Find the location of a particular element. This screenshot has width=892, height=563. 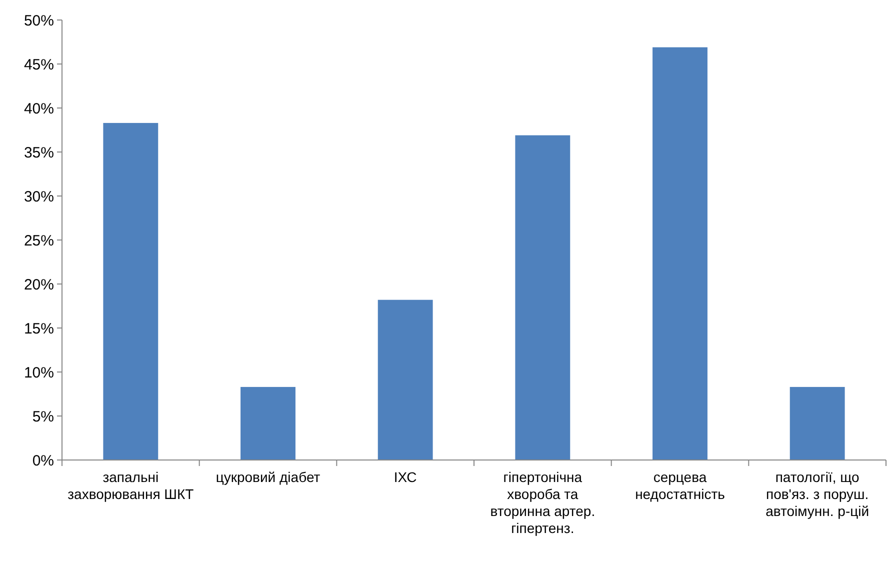

y-tick-label: 5% is located at coordinates (43, 417).